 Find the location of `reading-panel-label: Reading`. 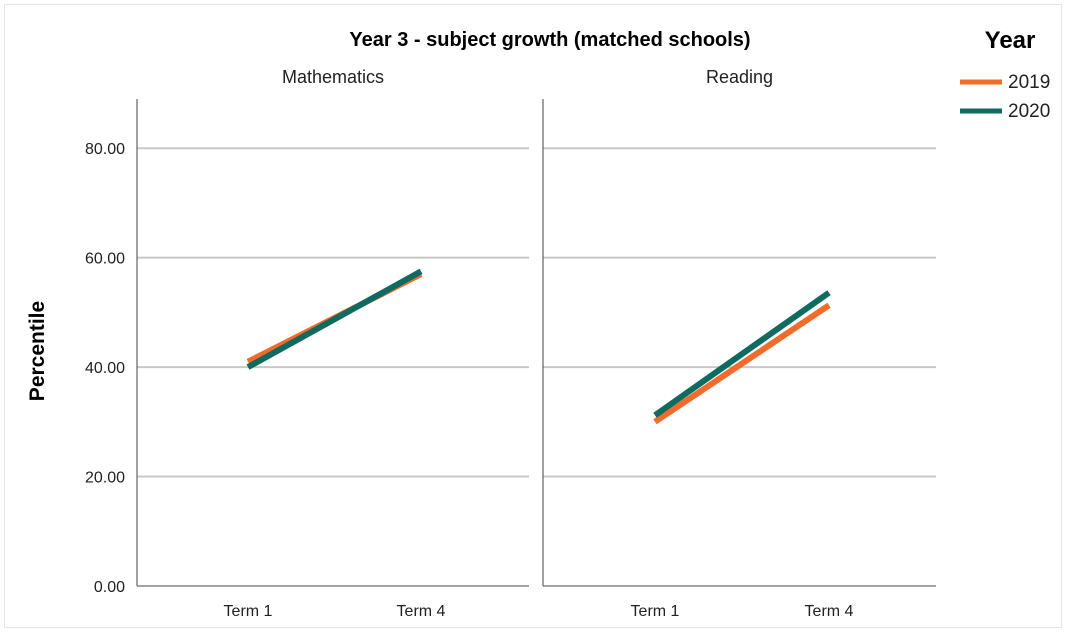

reading-panel-label: Reading is located at coordinates (739, 77).